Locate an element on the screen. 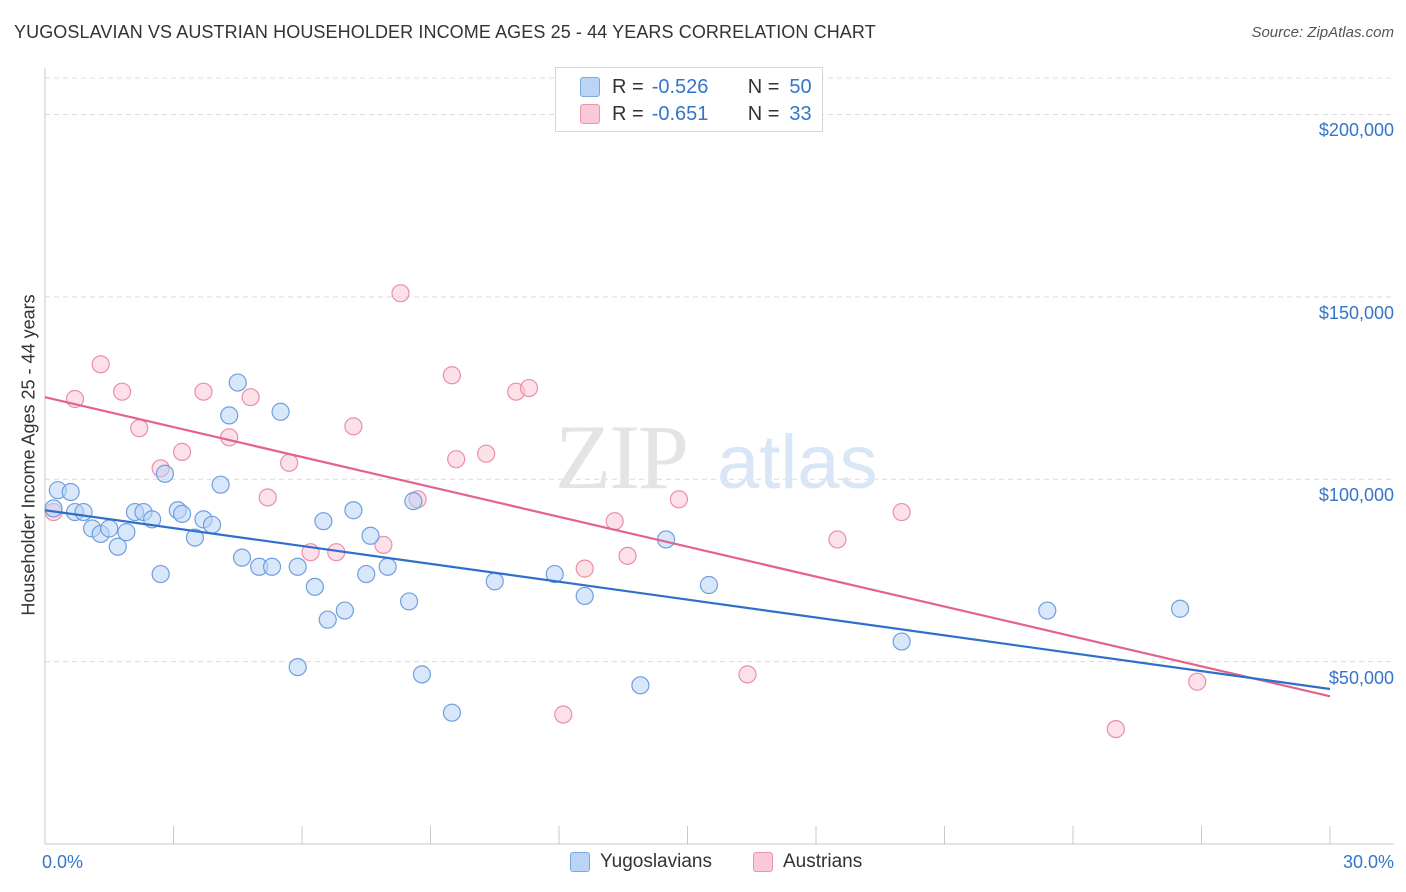 Image resolution: width=1406 pixels, height=892 pixels. legend-n-value: 33 is located at coordinates (800, 113).